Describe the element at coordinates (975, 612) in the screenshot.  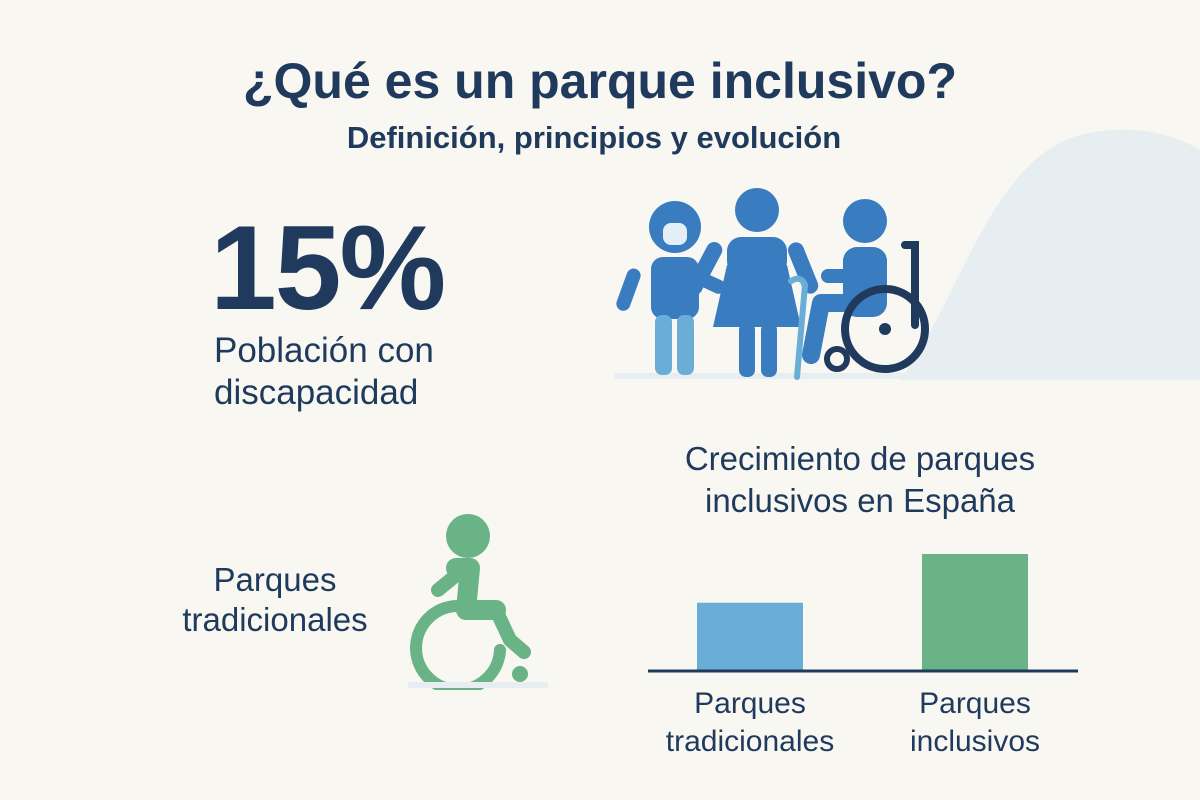
I see `bar-inclusive` at that location.